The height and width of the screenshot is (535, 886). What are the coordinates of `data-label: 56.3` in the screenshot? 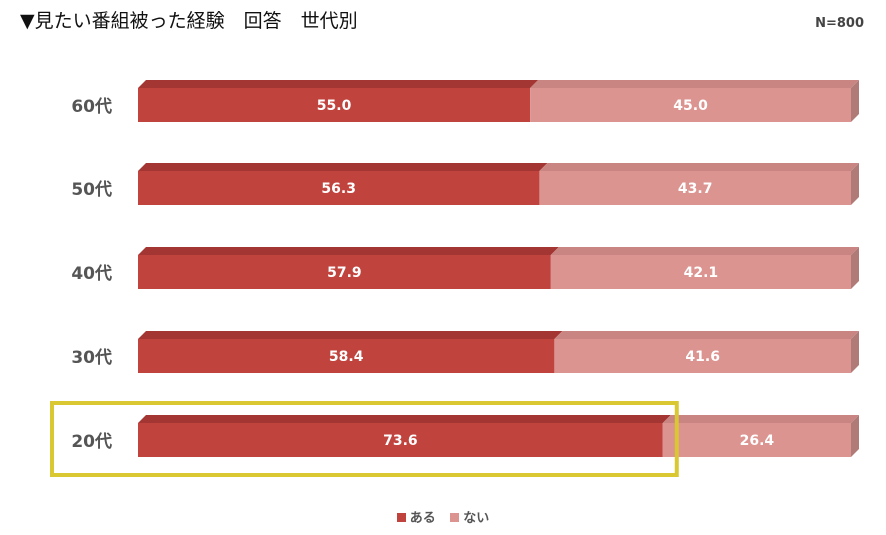 It's located at (338, 189).